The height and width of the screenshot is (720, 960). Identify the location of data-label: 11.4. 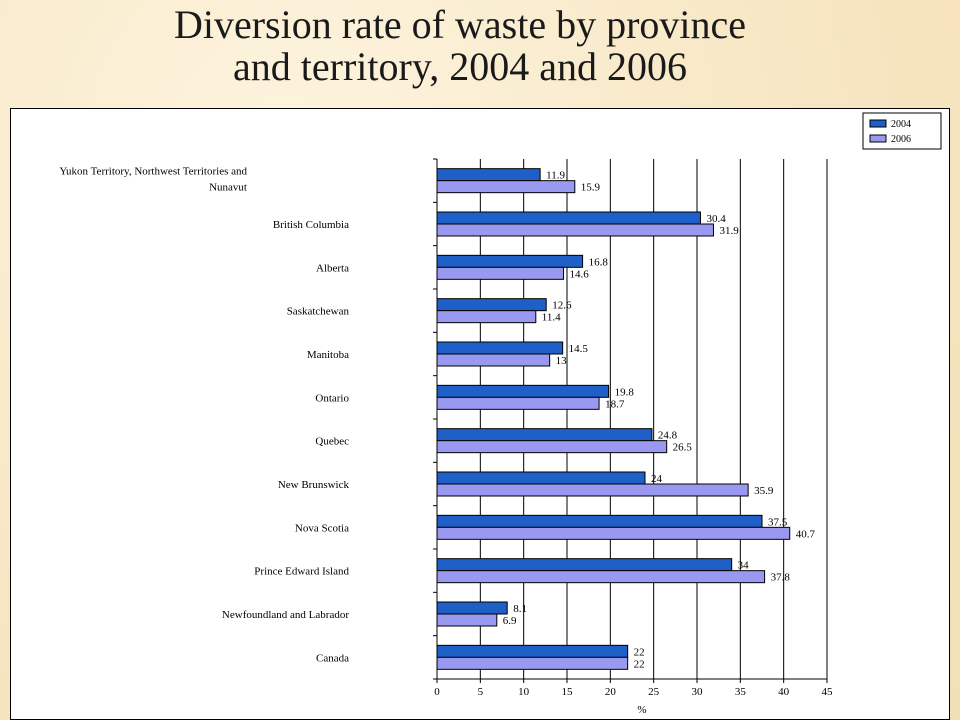
(551, 318).